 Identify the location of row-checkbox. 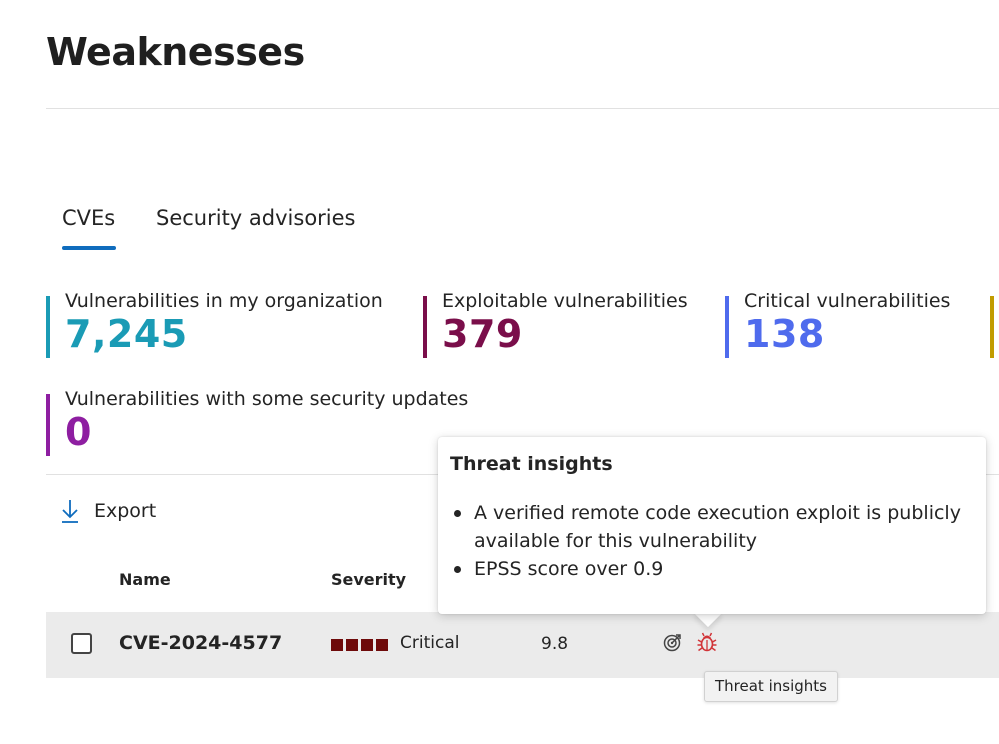
(81, 643).